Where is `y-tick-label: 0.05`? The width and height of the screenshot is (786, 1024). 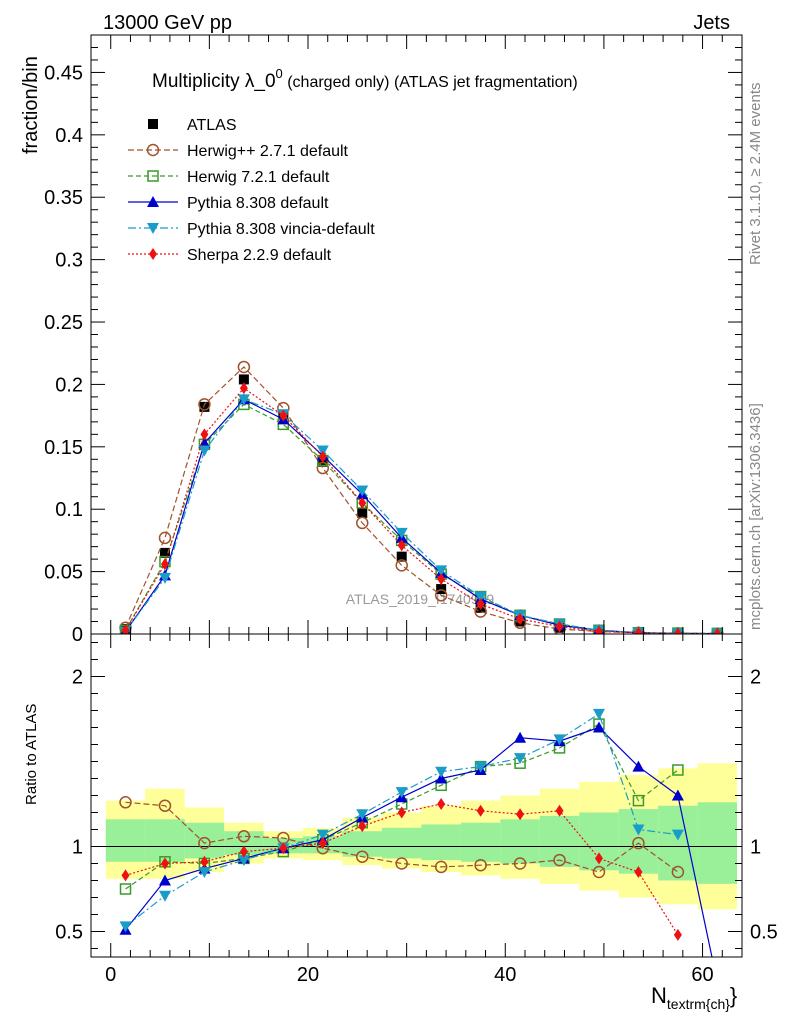
y-tick-label: 0.05 is located at coordinates (63, 573).